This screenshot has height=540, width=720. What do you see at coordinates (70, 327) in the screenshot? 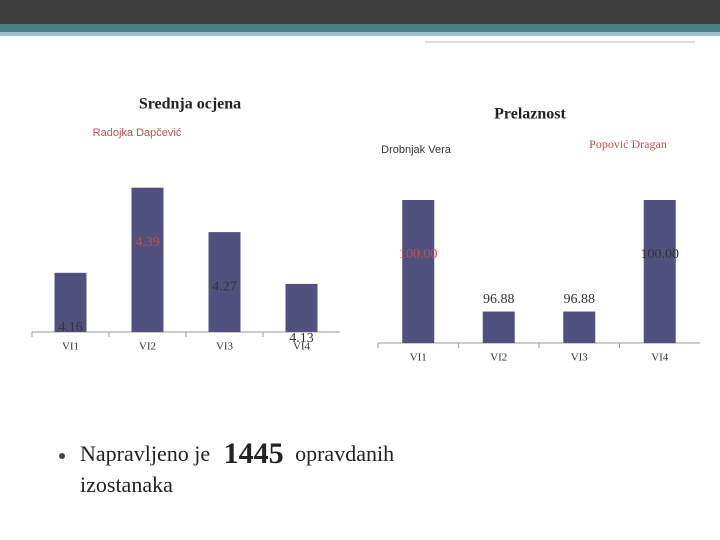
I see `value-label: 4.16` at bounding box center [70, 327].